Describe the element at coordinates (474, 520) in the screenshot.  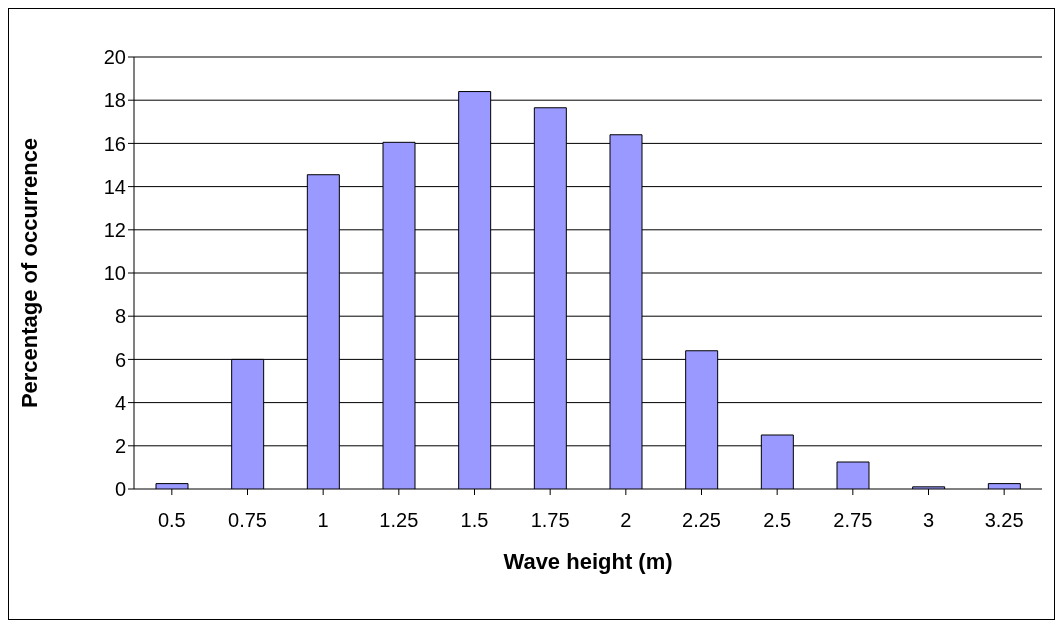
I see `x-tick-label: 1.5` at that location.